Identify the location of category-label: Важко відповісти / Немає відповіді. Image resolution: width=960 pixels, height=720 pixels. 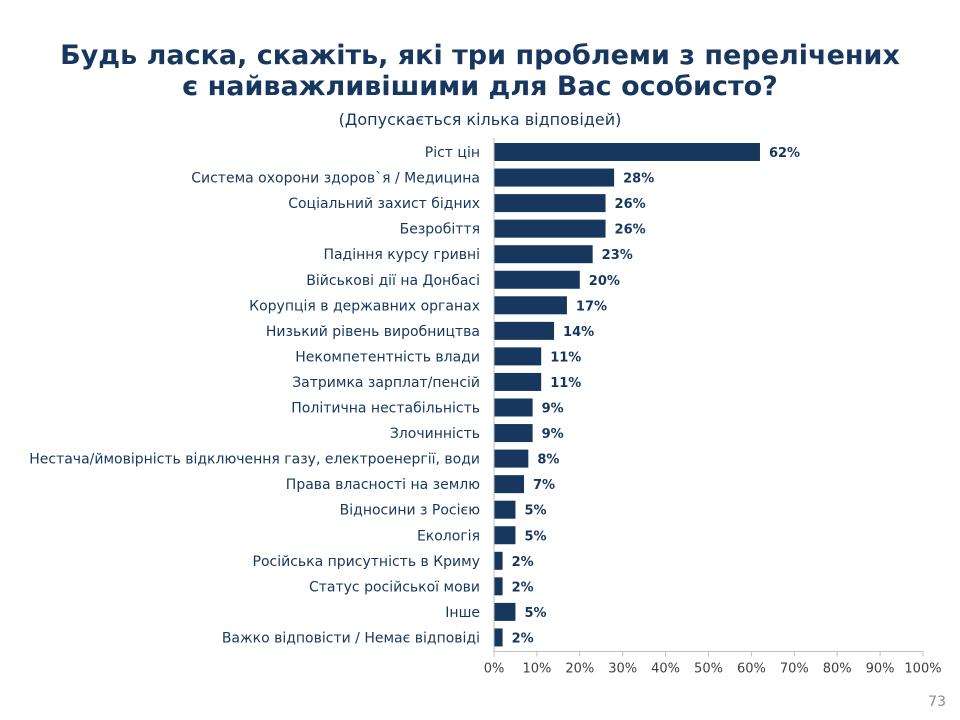
(351, 638).